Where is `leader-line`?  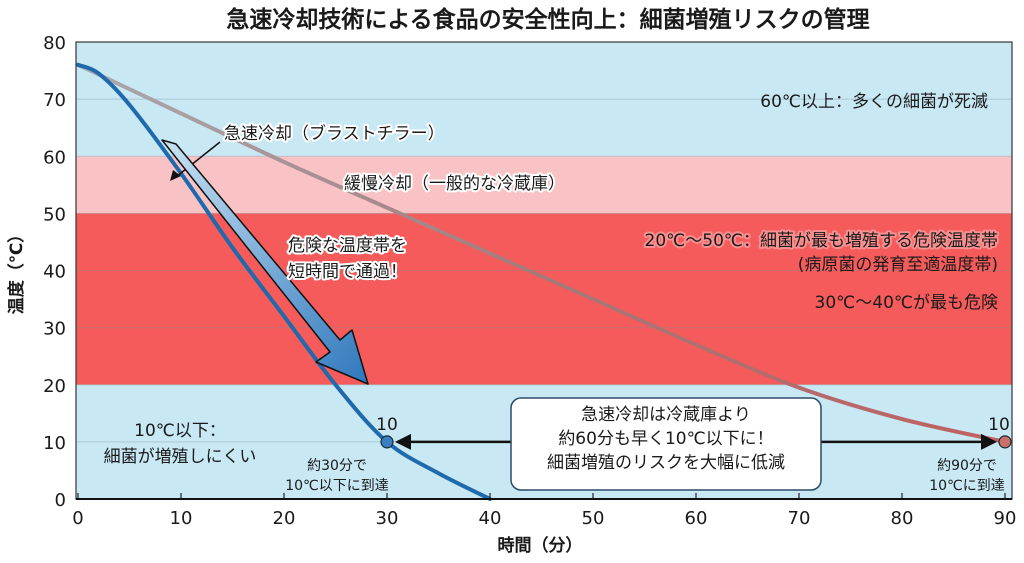 leader-line is located at coordinates (198, 159).